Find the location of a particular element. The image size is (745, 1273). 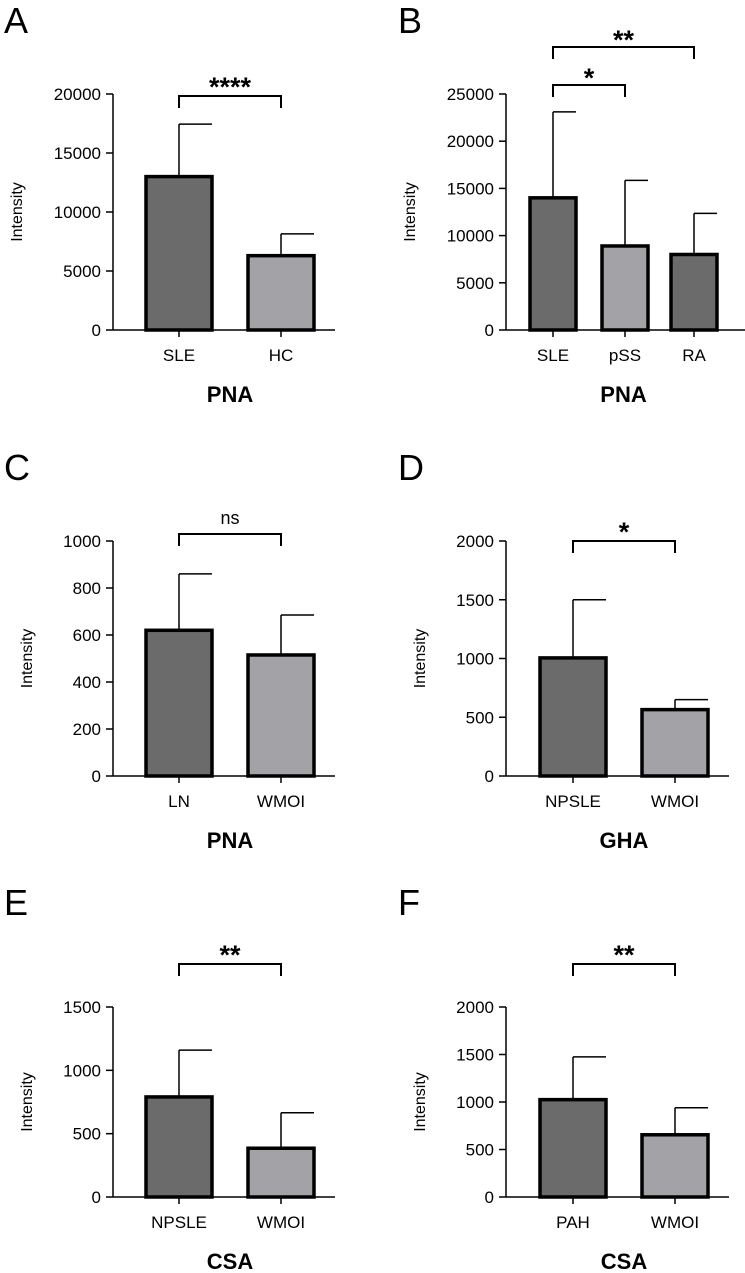

x-tick-label: PAH is located at coordinates (573, 1222).